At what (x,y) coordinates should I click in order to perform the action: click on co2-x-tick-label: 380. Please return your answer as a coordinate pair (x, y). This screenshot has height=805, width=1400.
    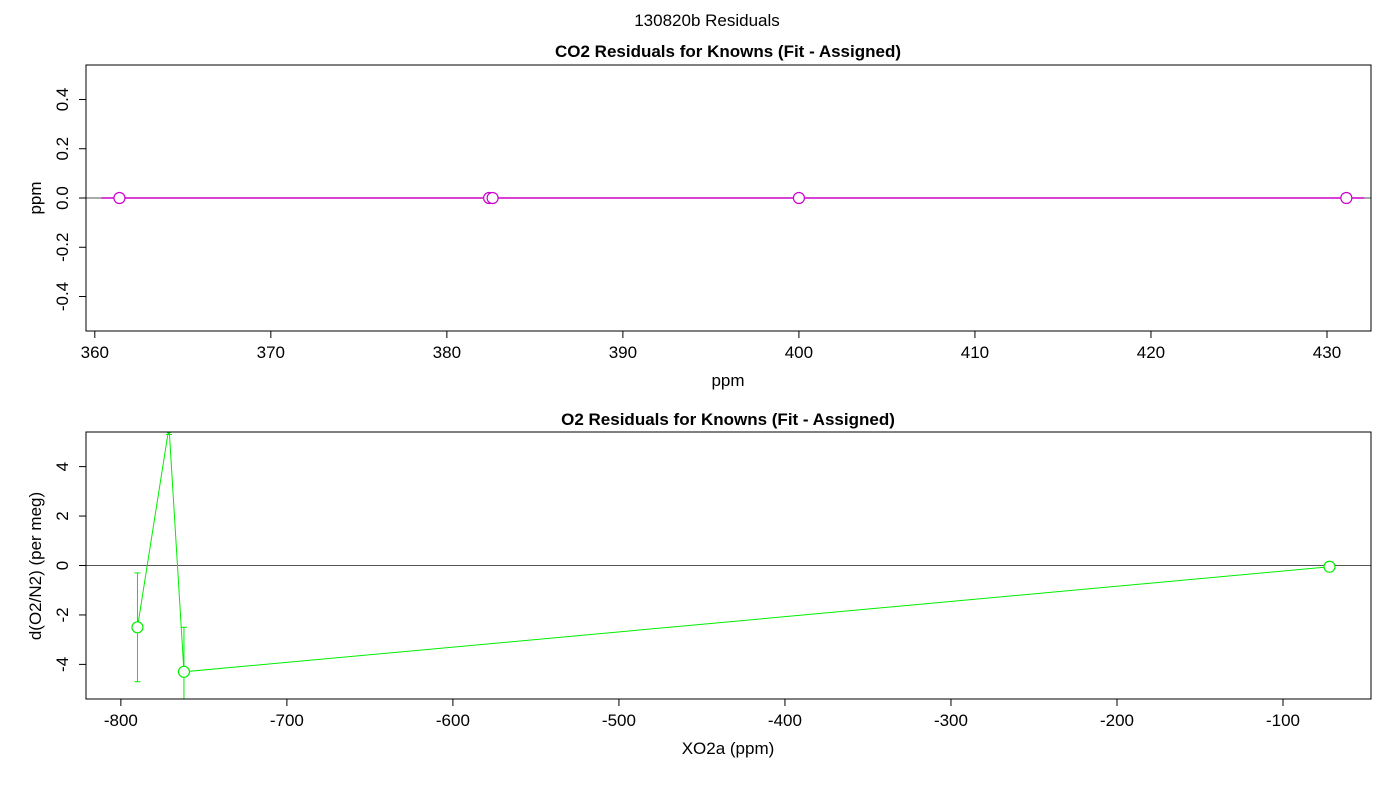
    Looking at the image, I should click on (447, 352).